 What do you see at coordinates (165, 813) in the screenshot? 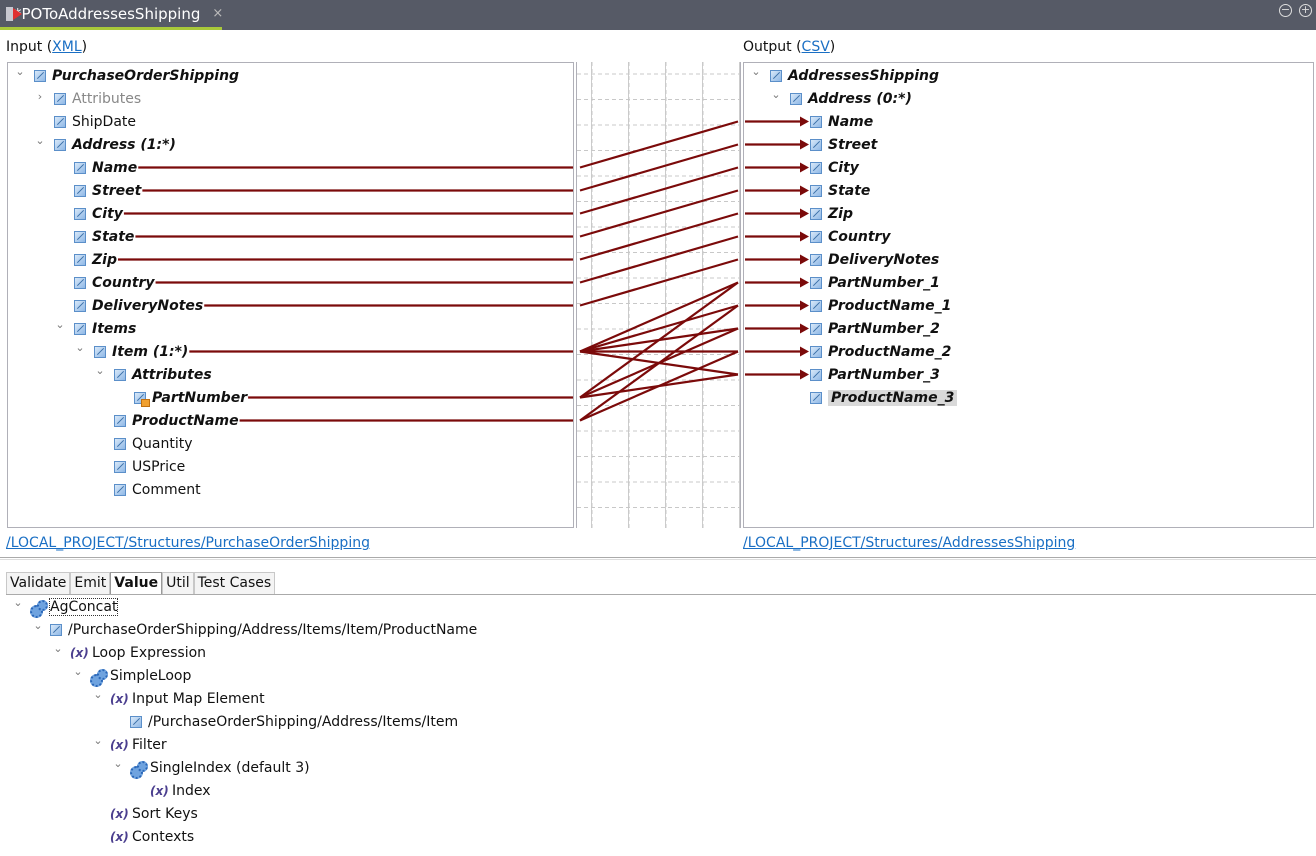
I see `value-tree-label: Sort Keys` at bounding box center [165, 813].